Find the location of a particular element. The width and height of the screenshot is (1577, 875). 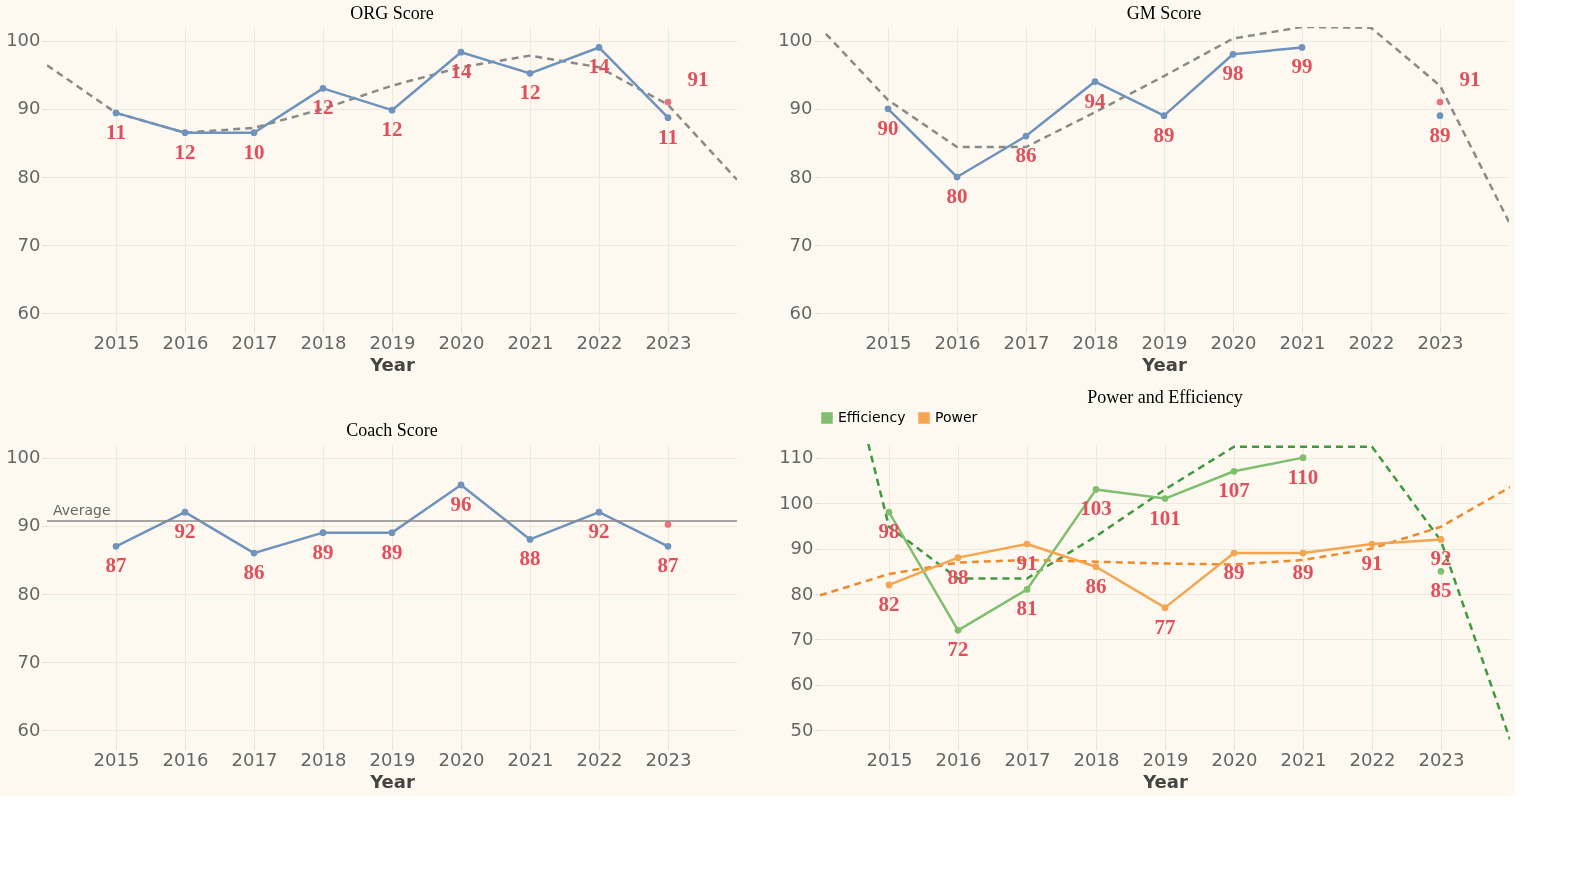

data-label: 82 is located at coordinates (889, 603).